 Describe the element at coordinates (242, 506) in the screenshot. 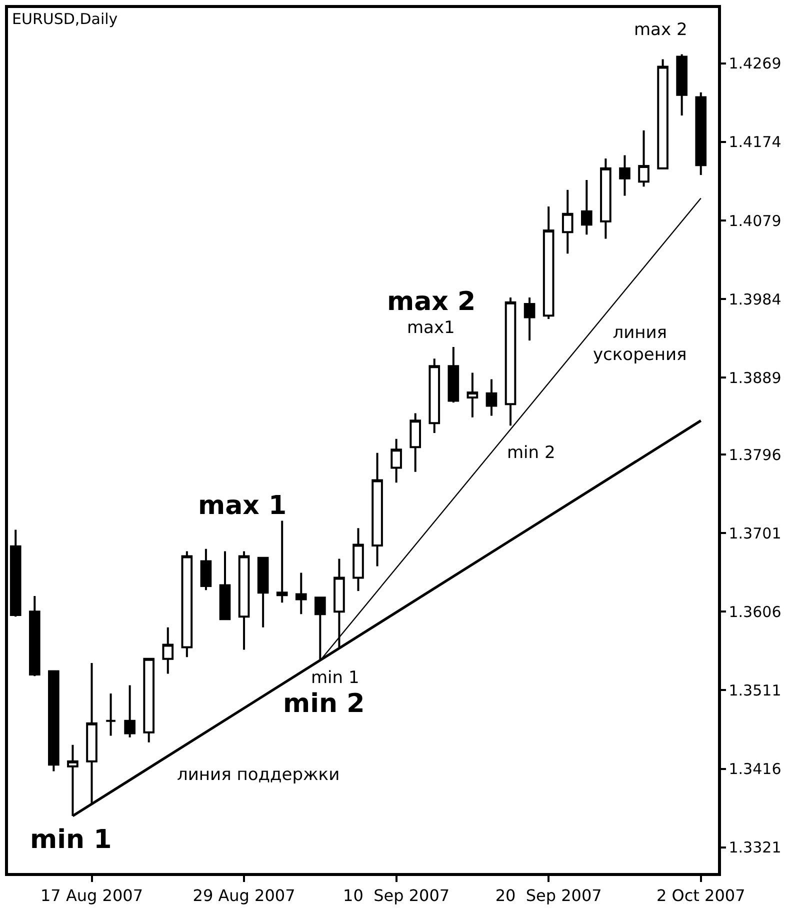

I see `annotation: max 1` at that location.